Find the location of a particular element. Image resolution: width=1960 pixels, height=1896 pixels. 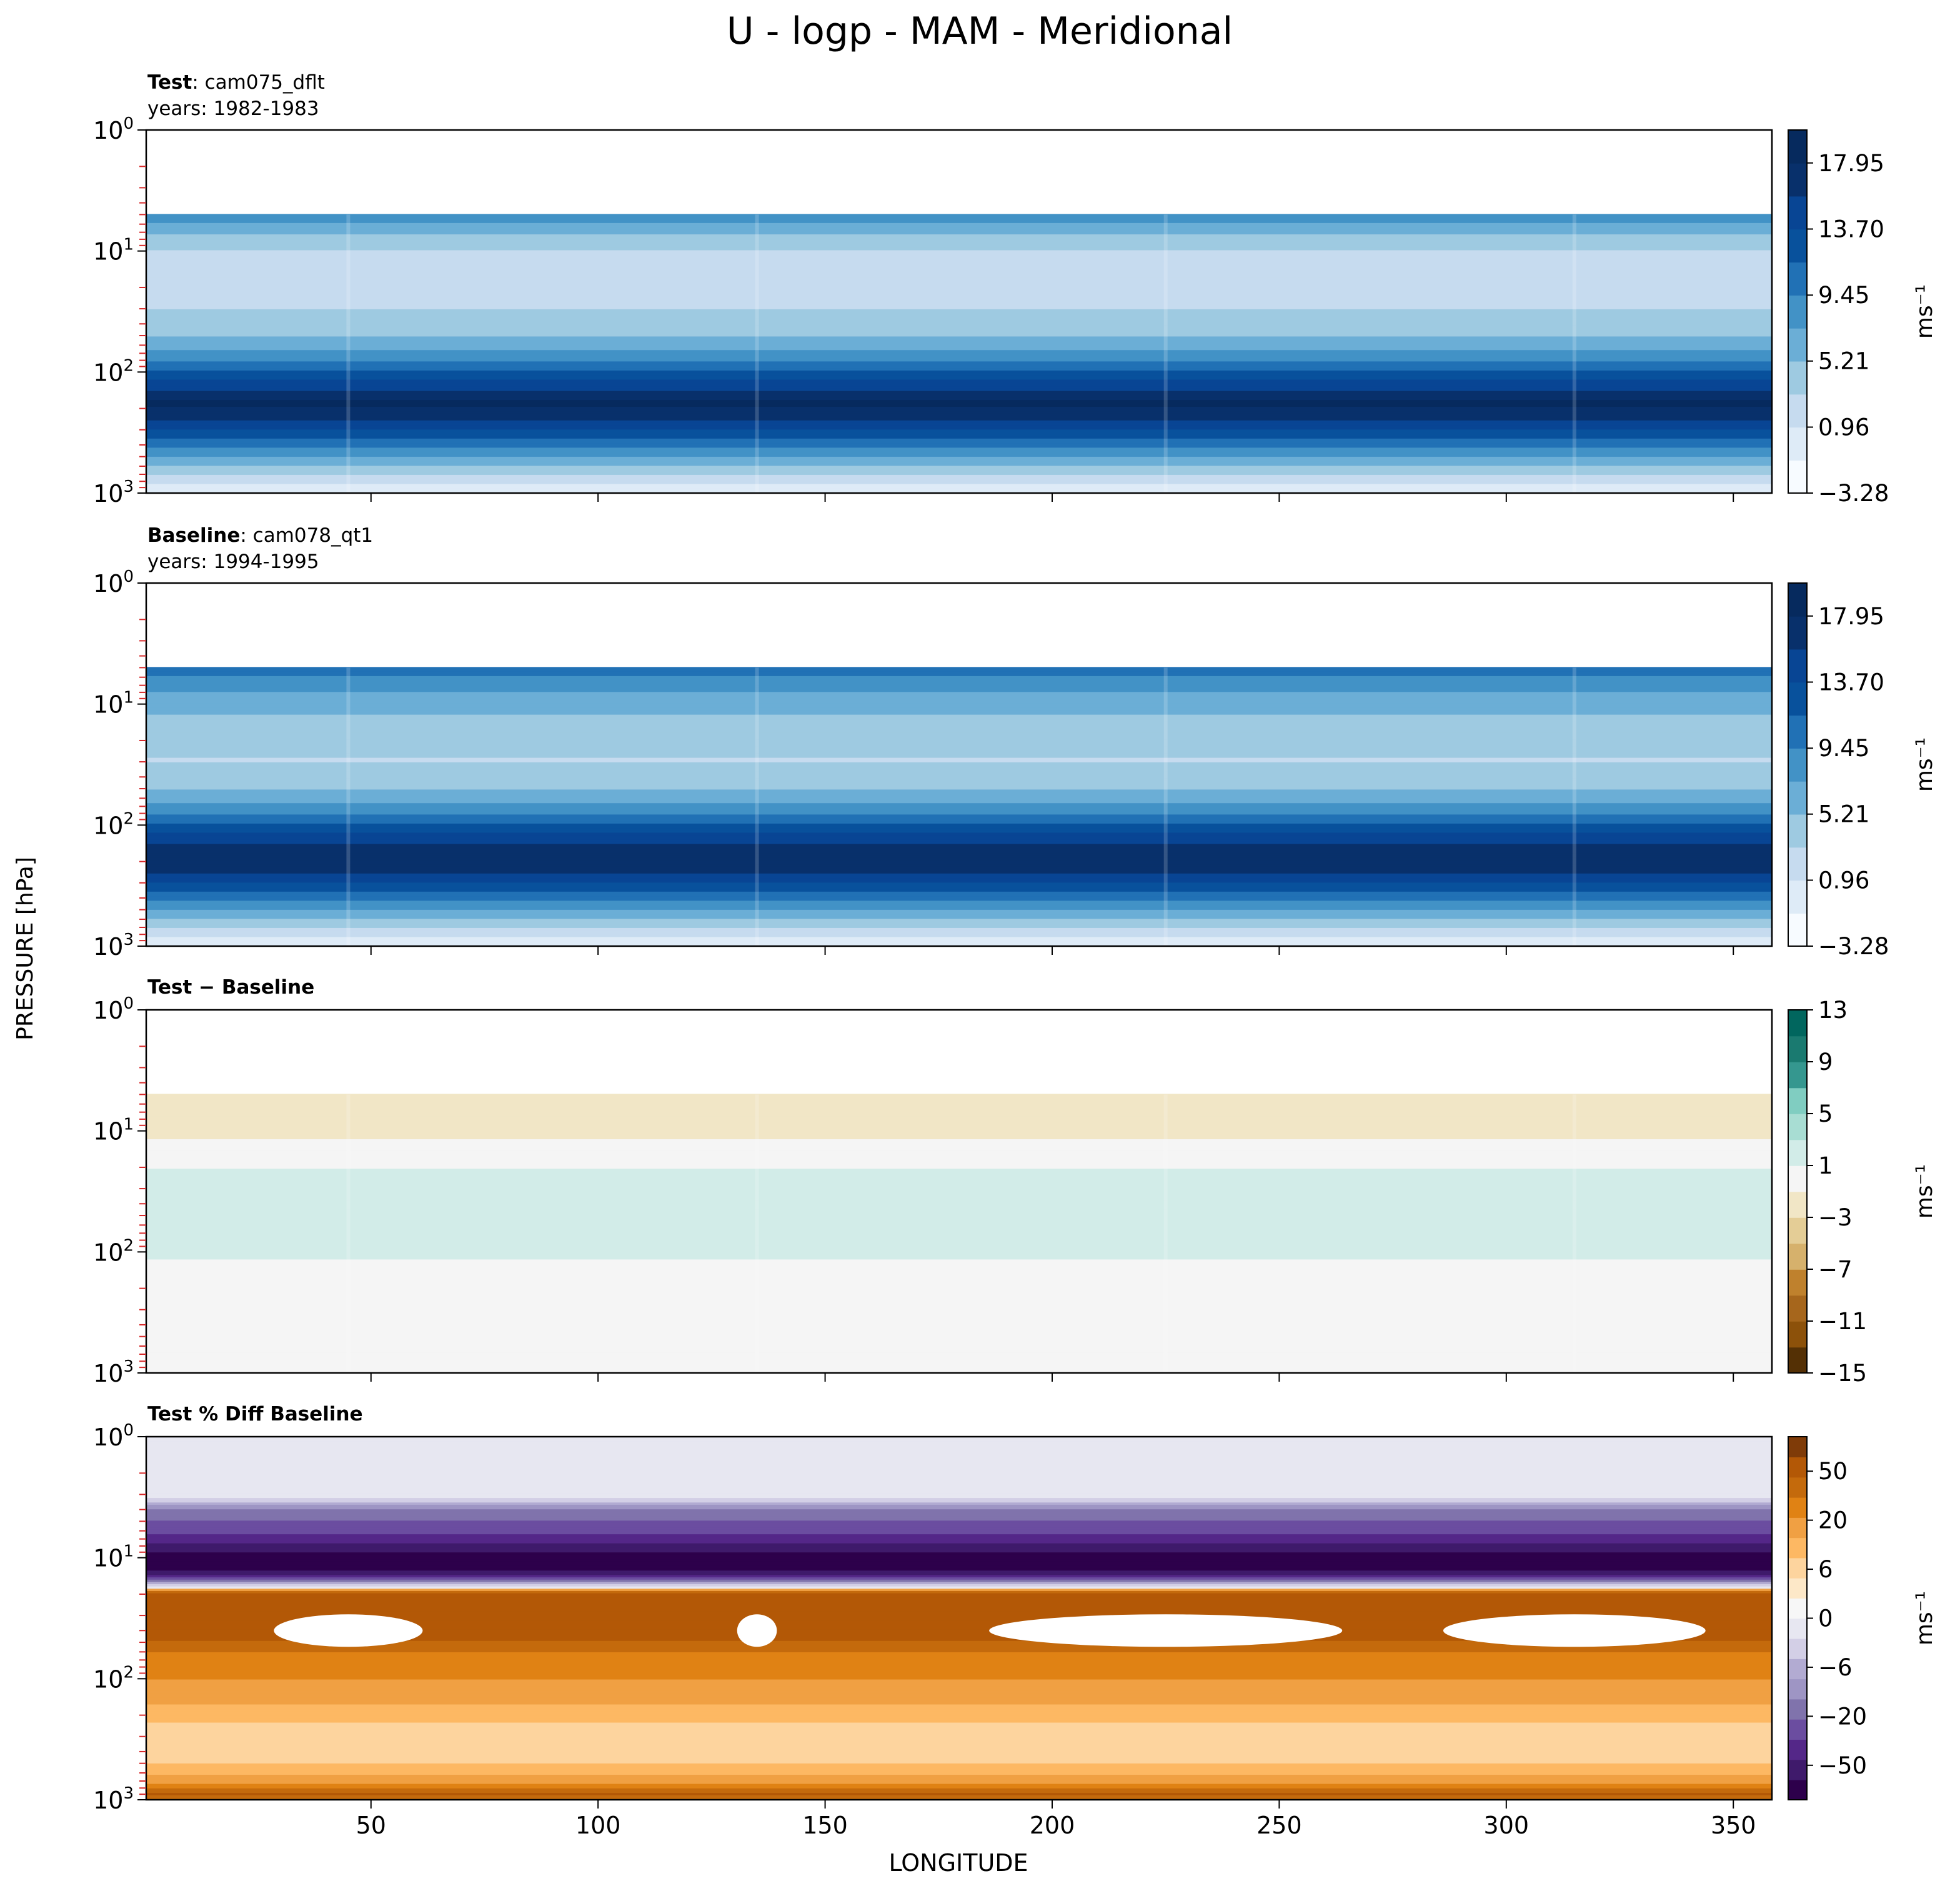

colorbar-tick-label: −3.28 is located at coordinates (1853, 947).